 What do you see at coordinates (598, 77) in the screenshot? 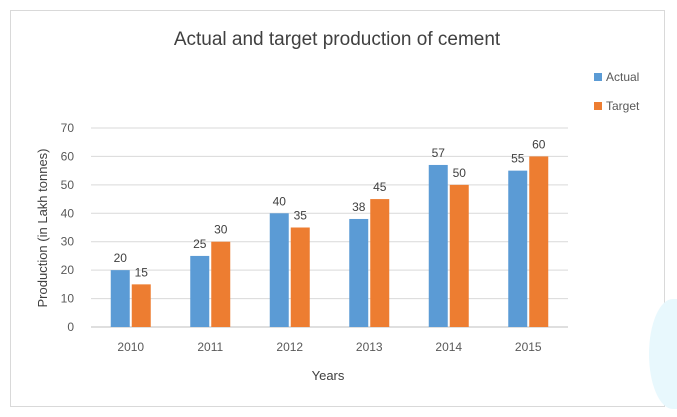
I see `legend-swatch-actual` at bounding box center [598, 77].